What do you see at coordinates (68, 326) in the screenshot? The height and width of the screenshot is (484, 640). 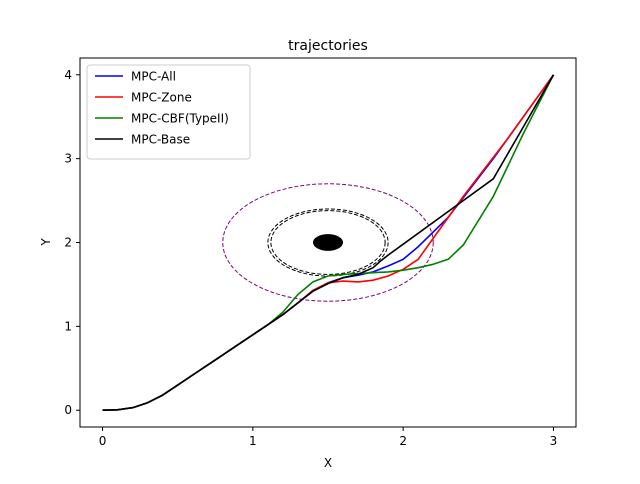 I see `y-tick-label: 1` at bounding box center [68, 326].